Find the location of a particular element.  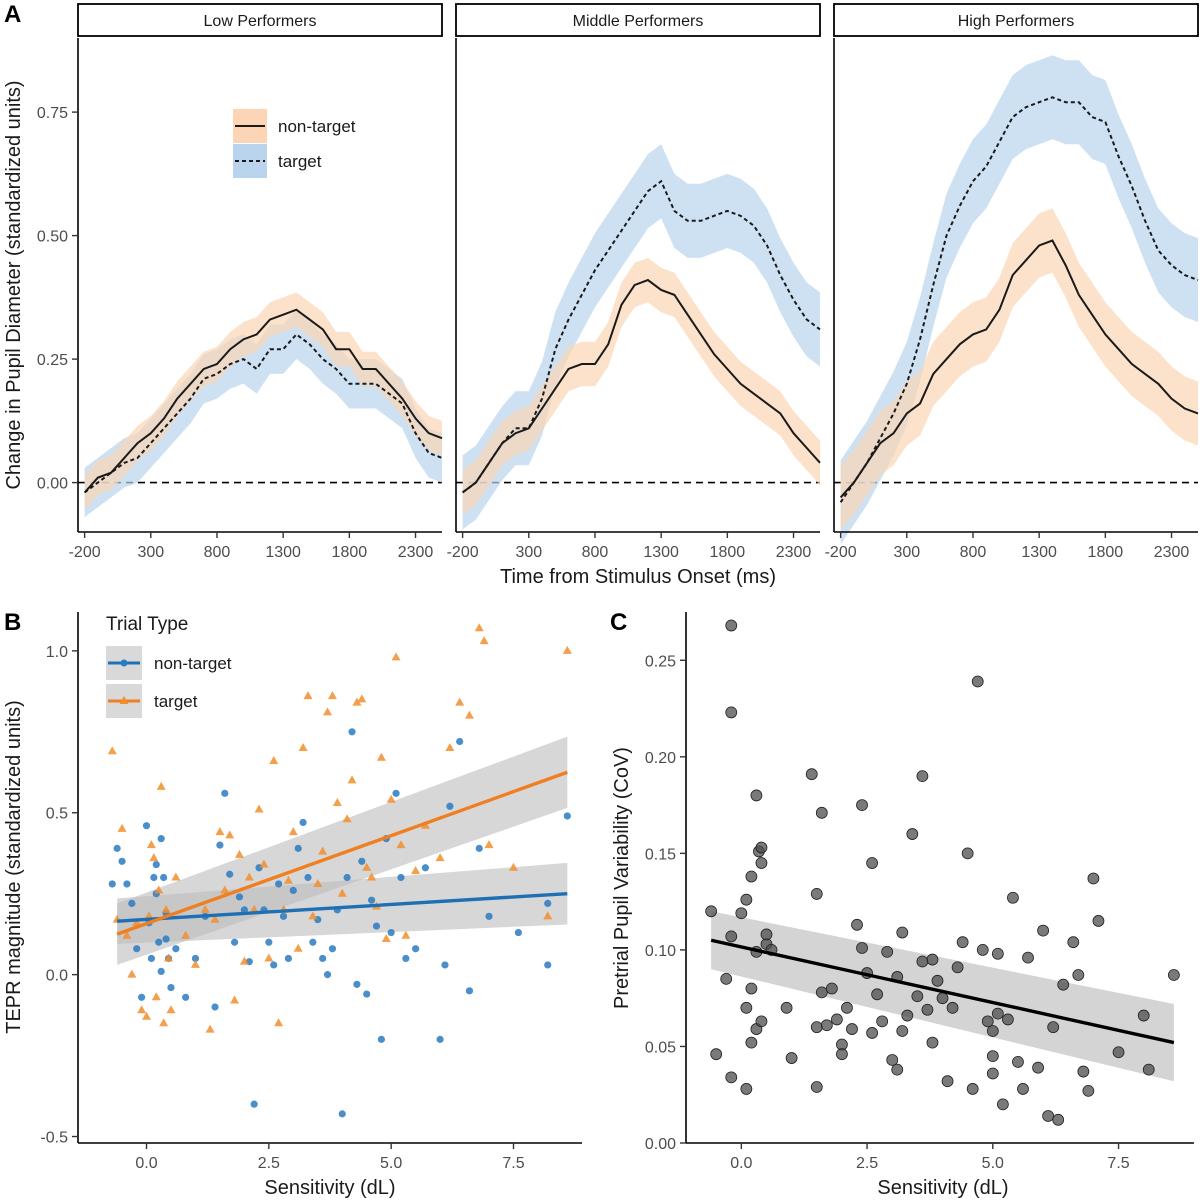

facet-high-performers: High Performers -200 300 800 1300 1800 2300 is located at coordinates (1012, 282).